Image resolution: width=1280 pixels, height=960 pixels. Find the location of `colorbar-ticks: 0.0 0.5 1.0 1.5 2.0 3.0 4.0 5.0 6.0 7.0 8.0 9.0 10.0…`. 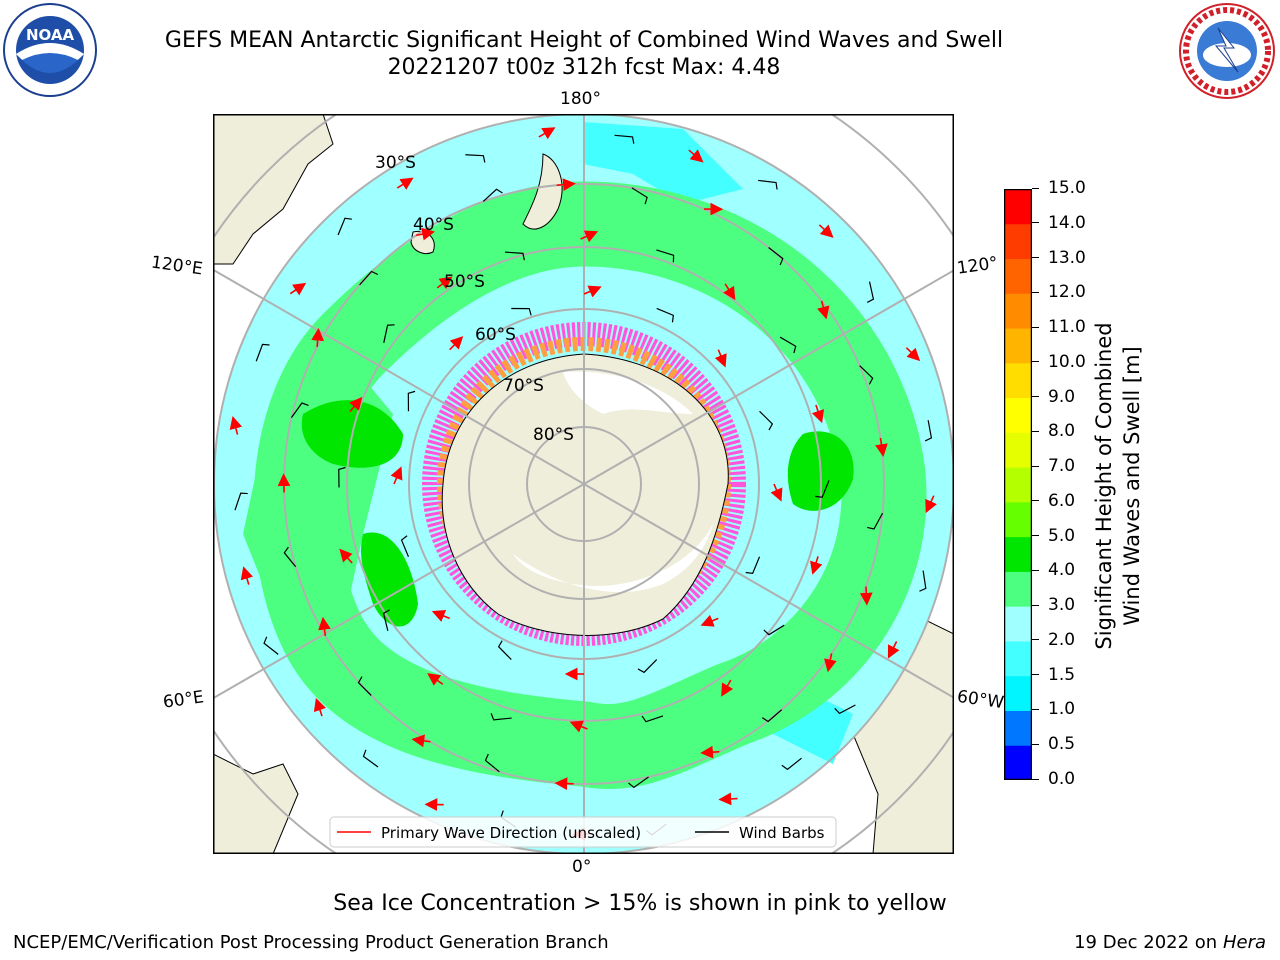

colorbar-ticks: 0.0 0.5 1.0 1.5 2.0 3.0 4.0 5.0 6.0 7.0 8.0 9.0 10.0… is located at coordinates (1062, 483).